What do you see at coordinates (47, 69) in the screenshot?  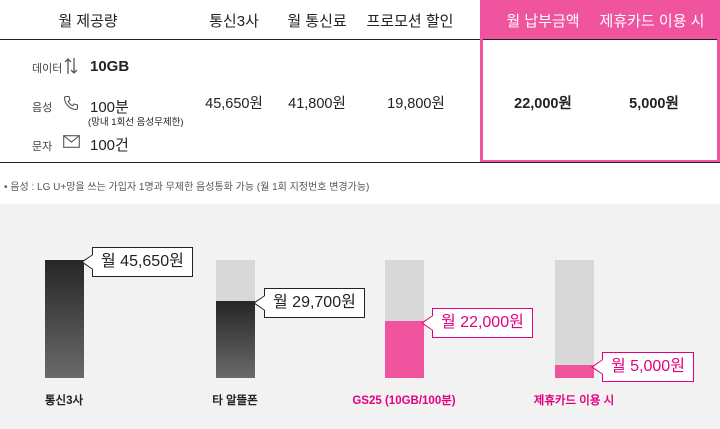 I see `data-label: 데이터` at bounding box center [47, 69].